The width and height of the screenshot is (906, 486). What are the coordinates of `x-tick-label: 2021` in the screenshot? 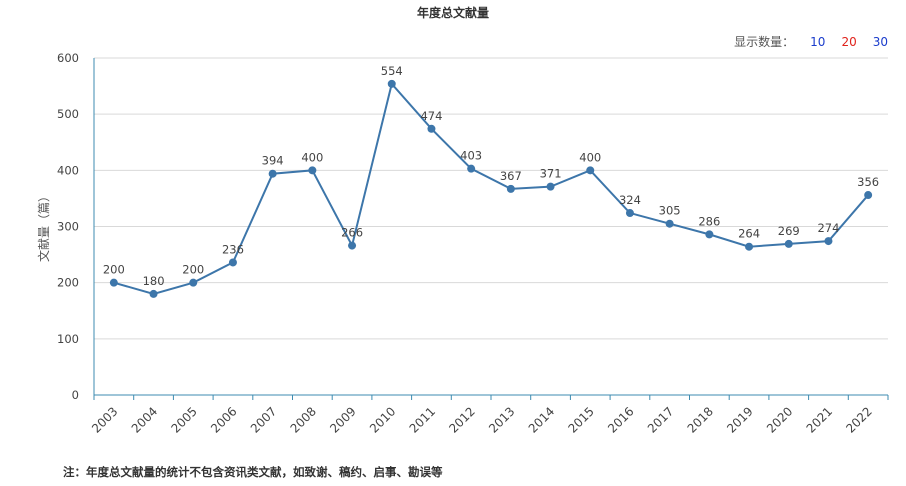 It's located at (819, 419).